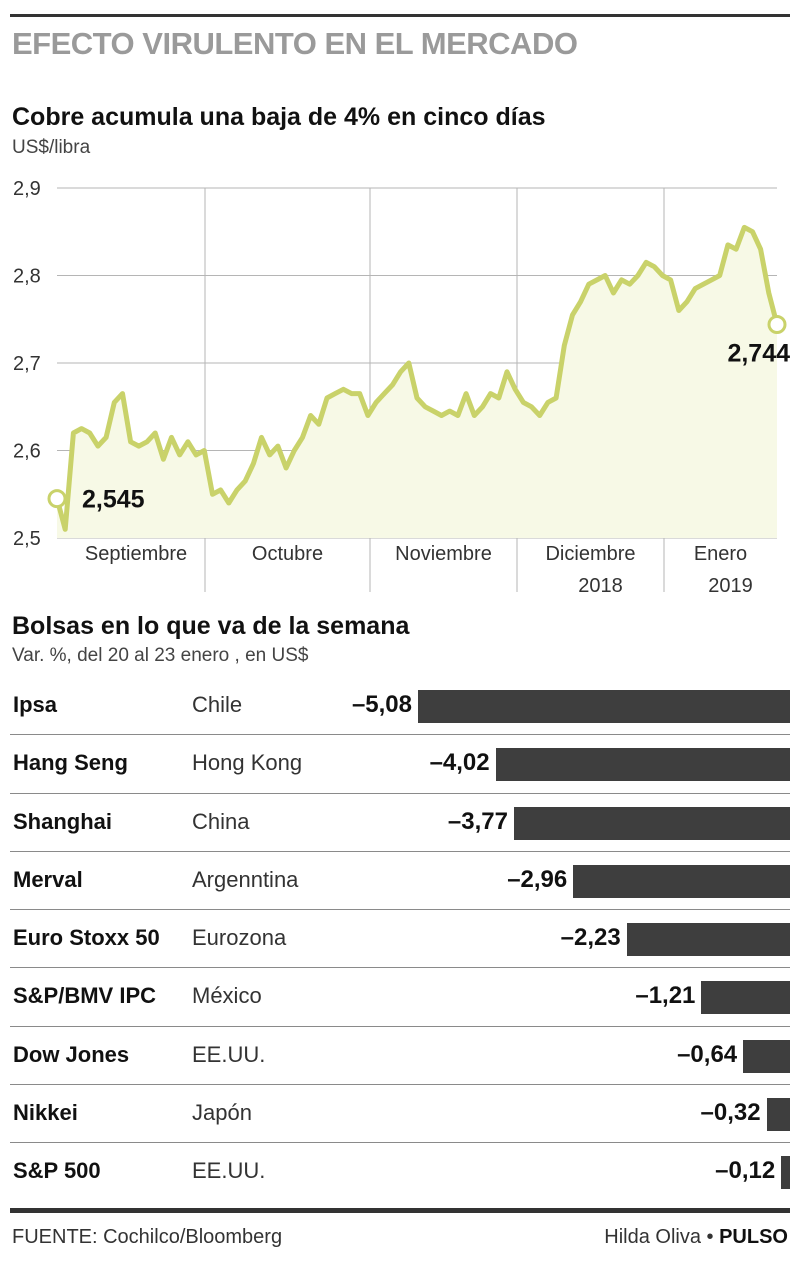  I want to click on index-name: Hang Seng, so click(70, 763).